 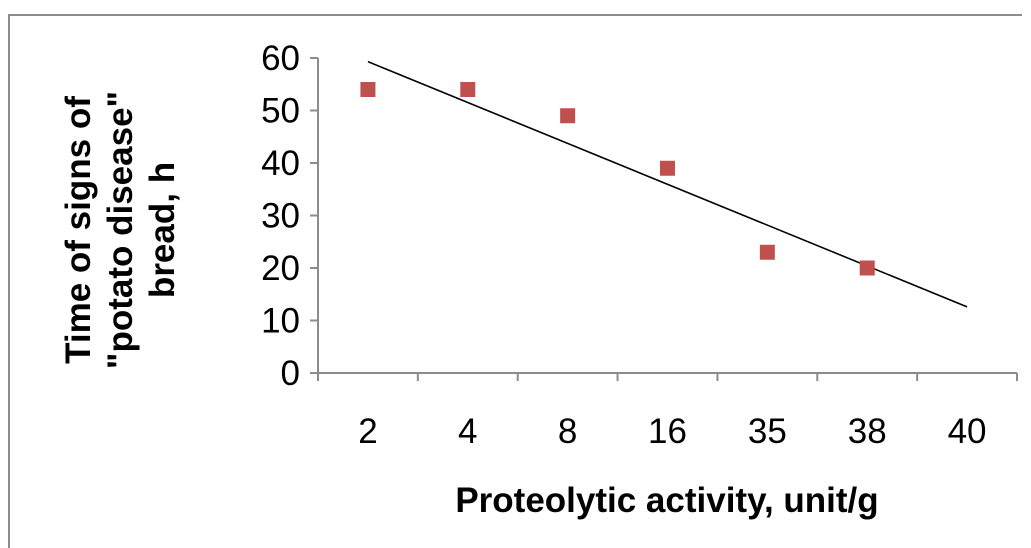 I want to click on x-tick-label: 40, so click(x=967, y=431).